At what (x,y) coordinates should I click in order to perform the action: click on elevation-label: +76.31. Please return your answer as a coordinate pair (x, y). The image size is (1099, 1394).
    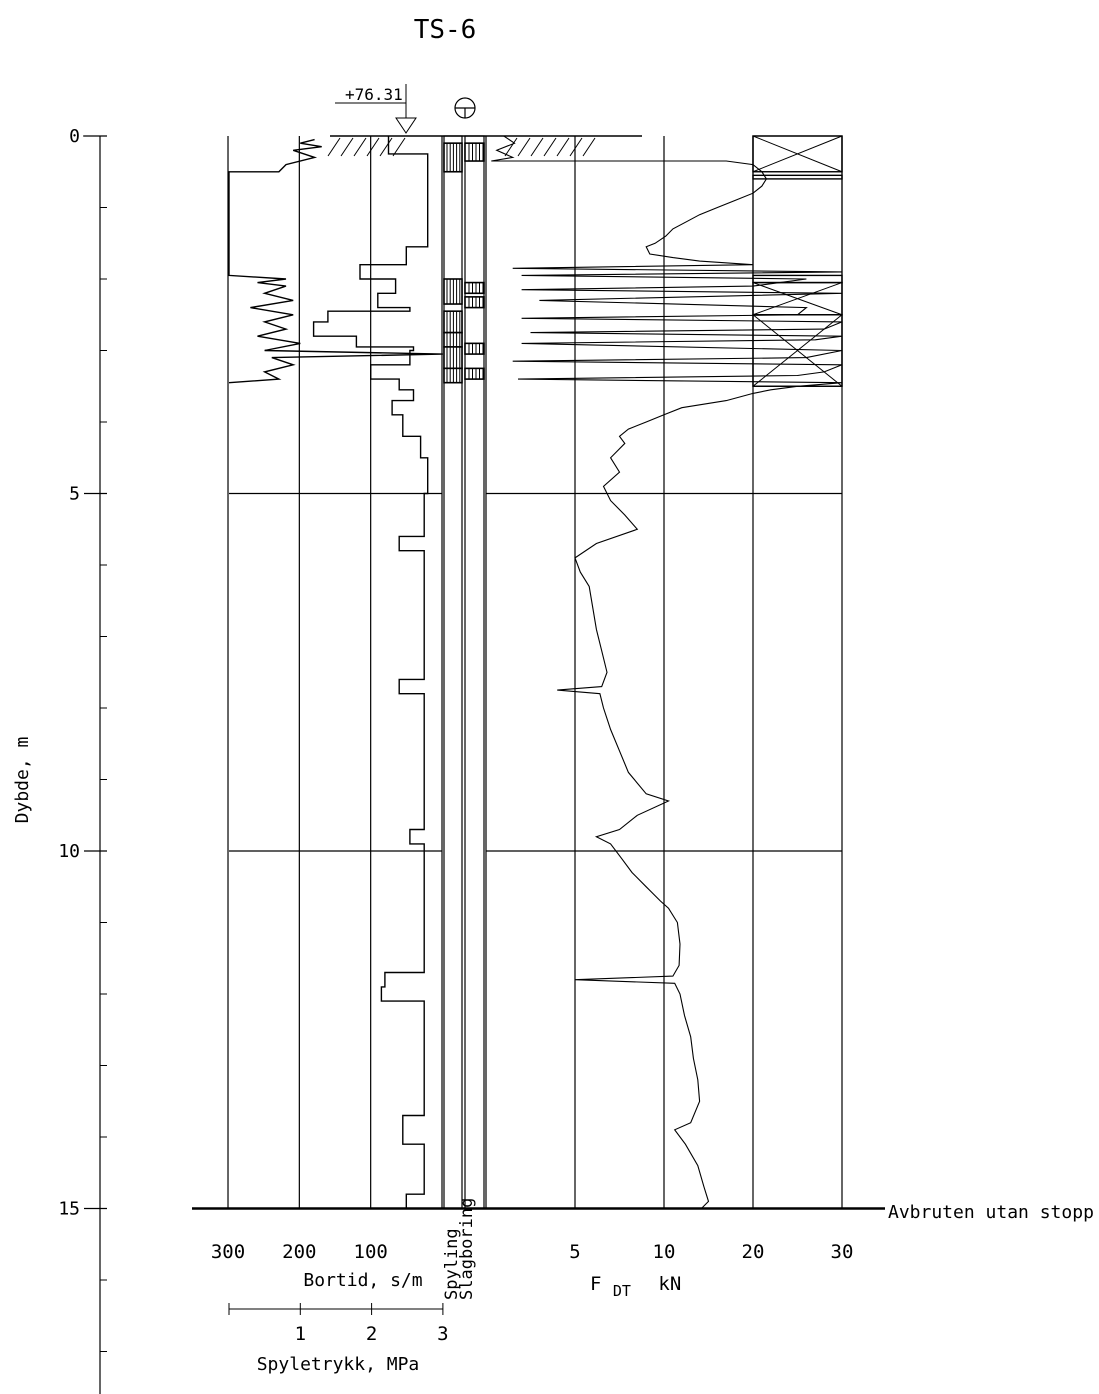
    Looking at the image, I should click on (374, 94).